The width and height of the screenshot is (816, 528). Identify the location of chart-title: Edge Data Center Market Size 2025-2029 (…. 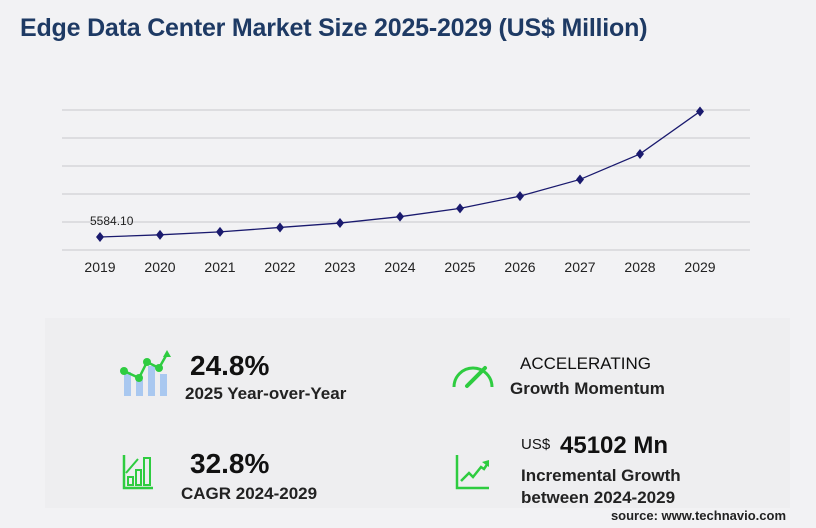
(334, 28).